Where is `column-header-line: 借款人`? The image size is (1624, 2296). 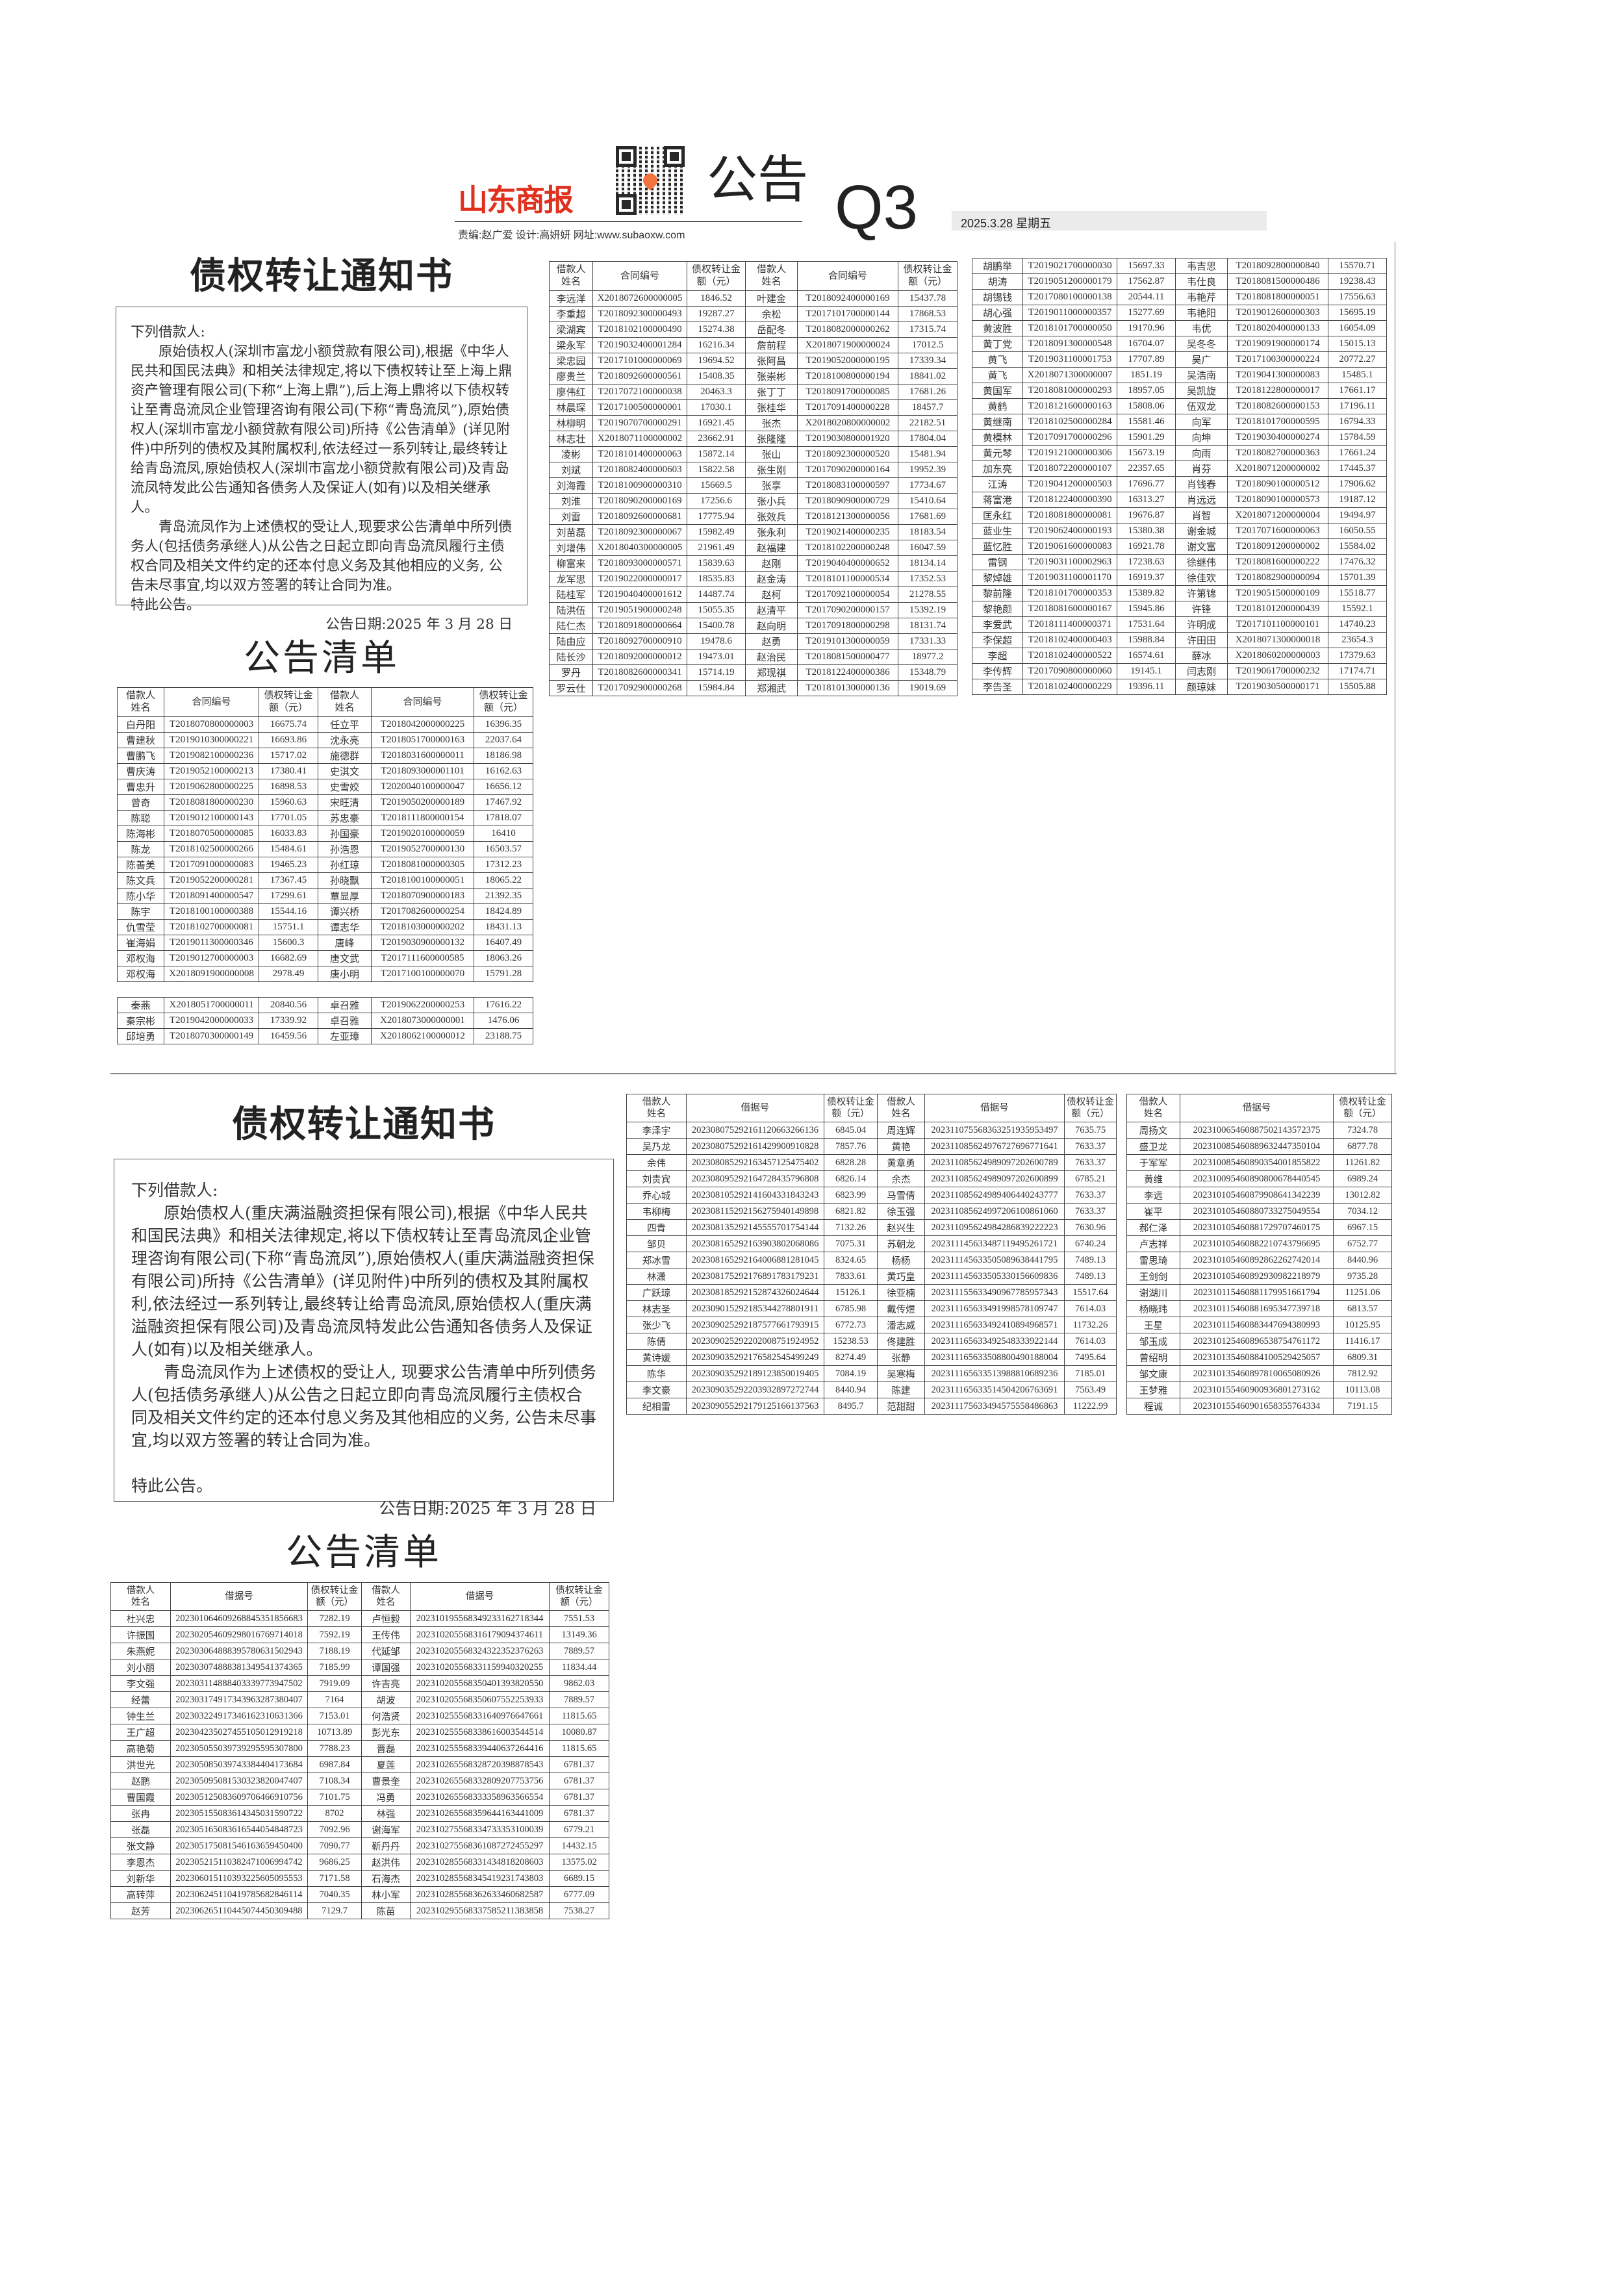
column-header-line: 借款人 is located at coordinates (771, 269).